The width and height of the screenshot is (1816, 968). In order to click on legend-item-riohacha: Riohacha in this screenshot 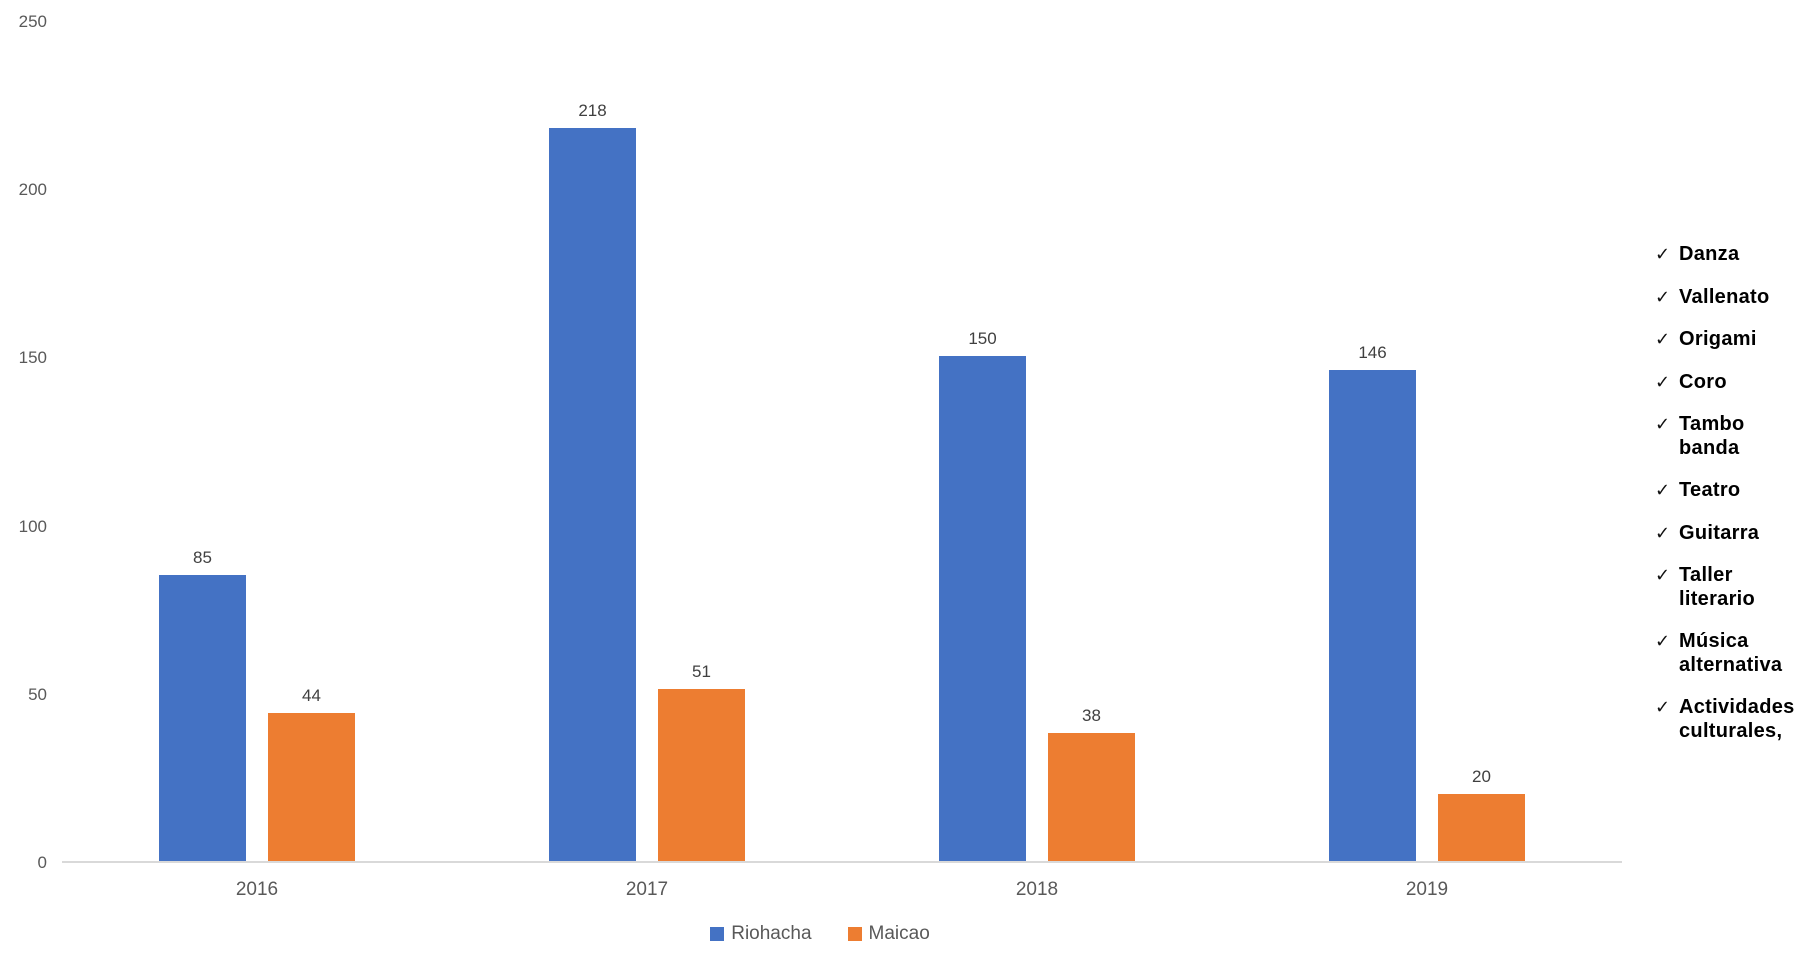, I will do `click(761, 934)`.